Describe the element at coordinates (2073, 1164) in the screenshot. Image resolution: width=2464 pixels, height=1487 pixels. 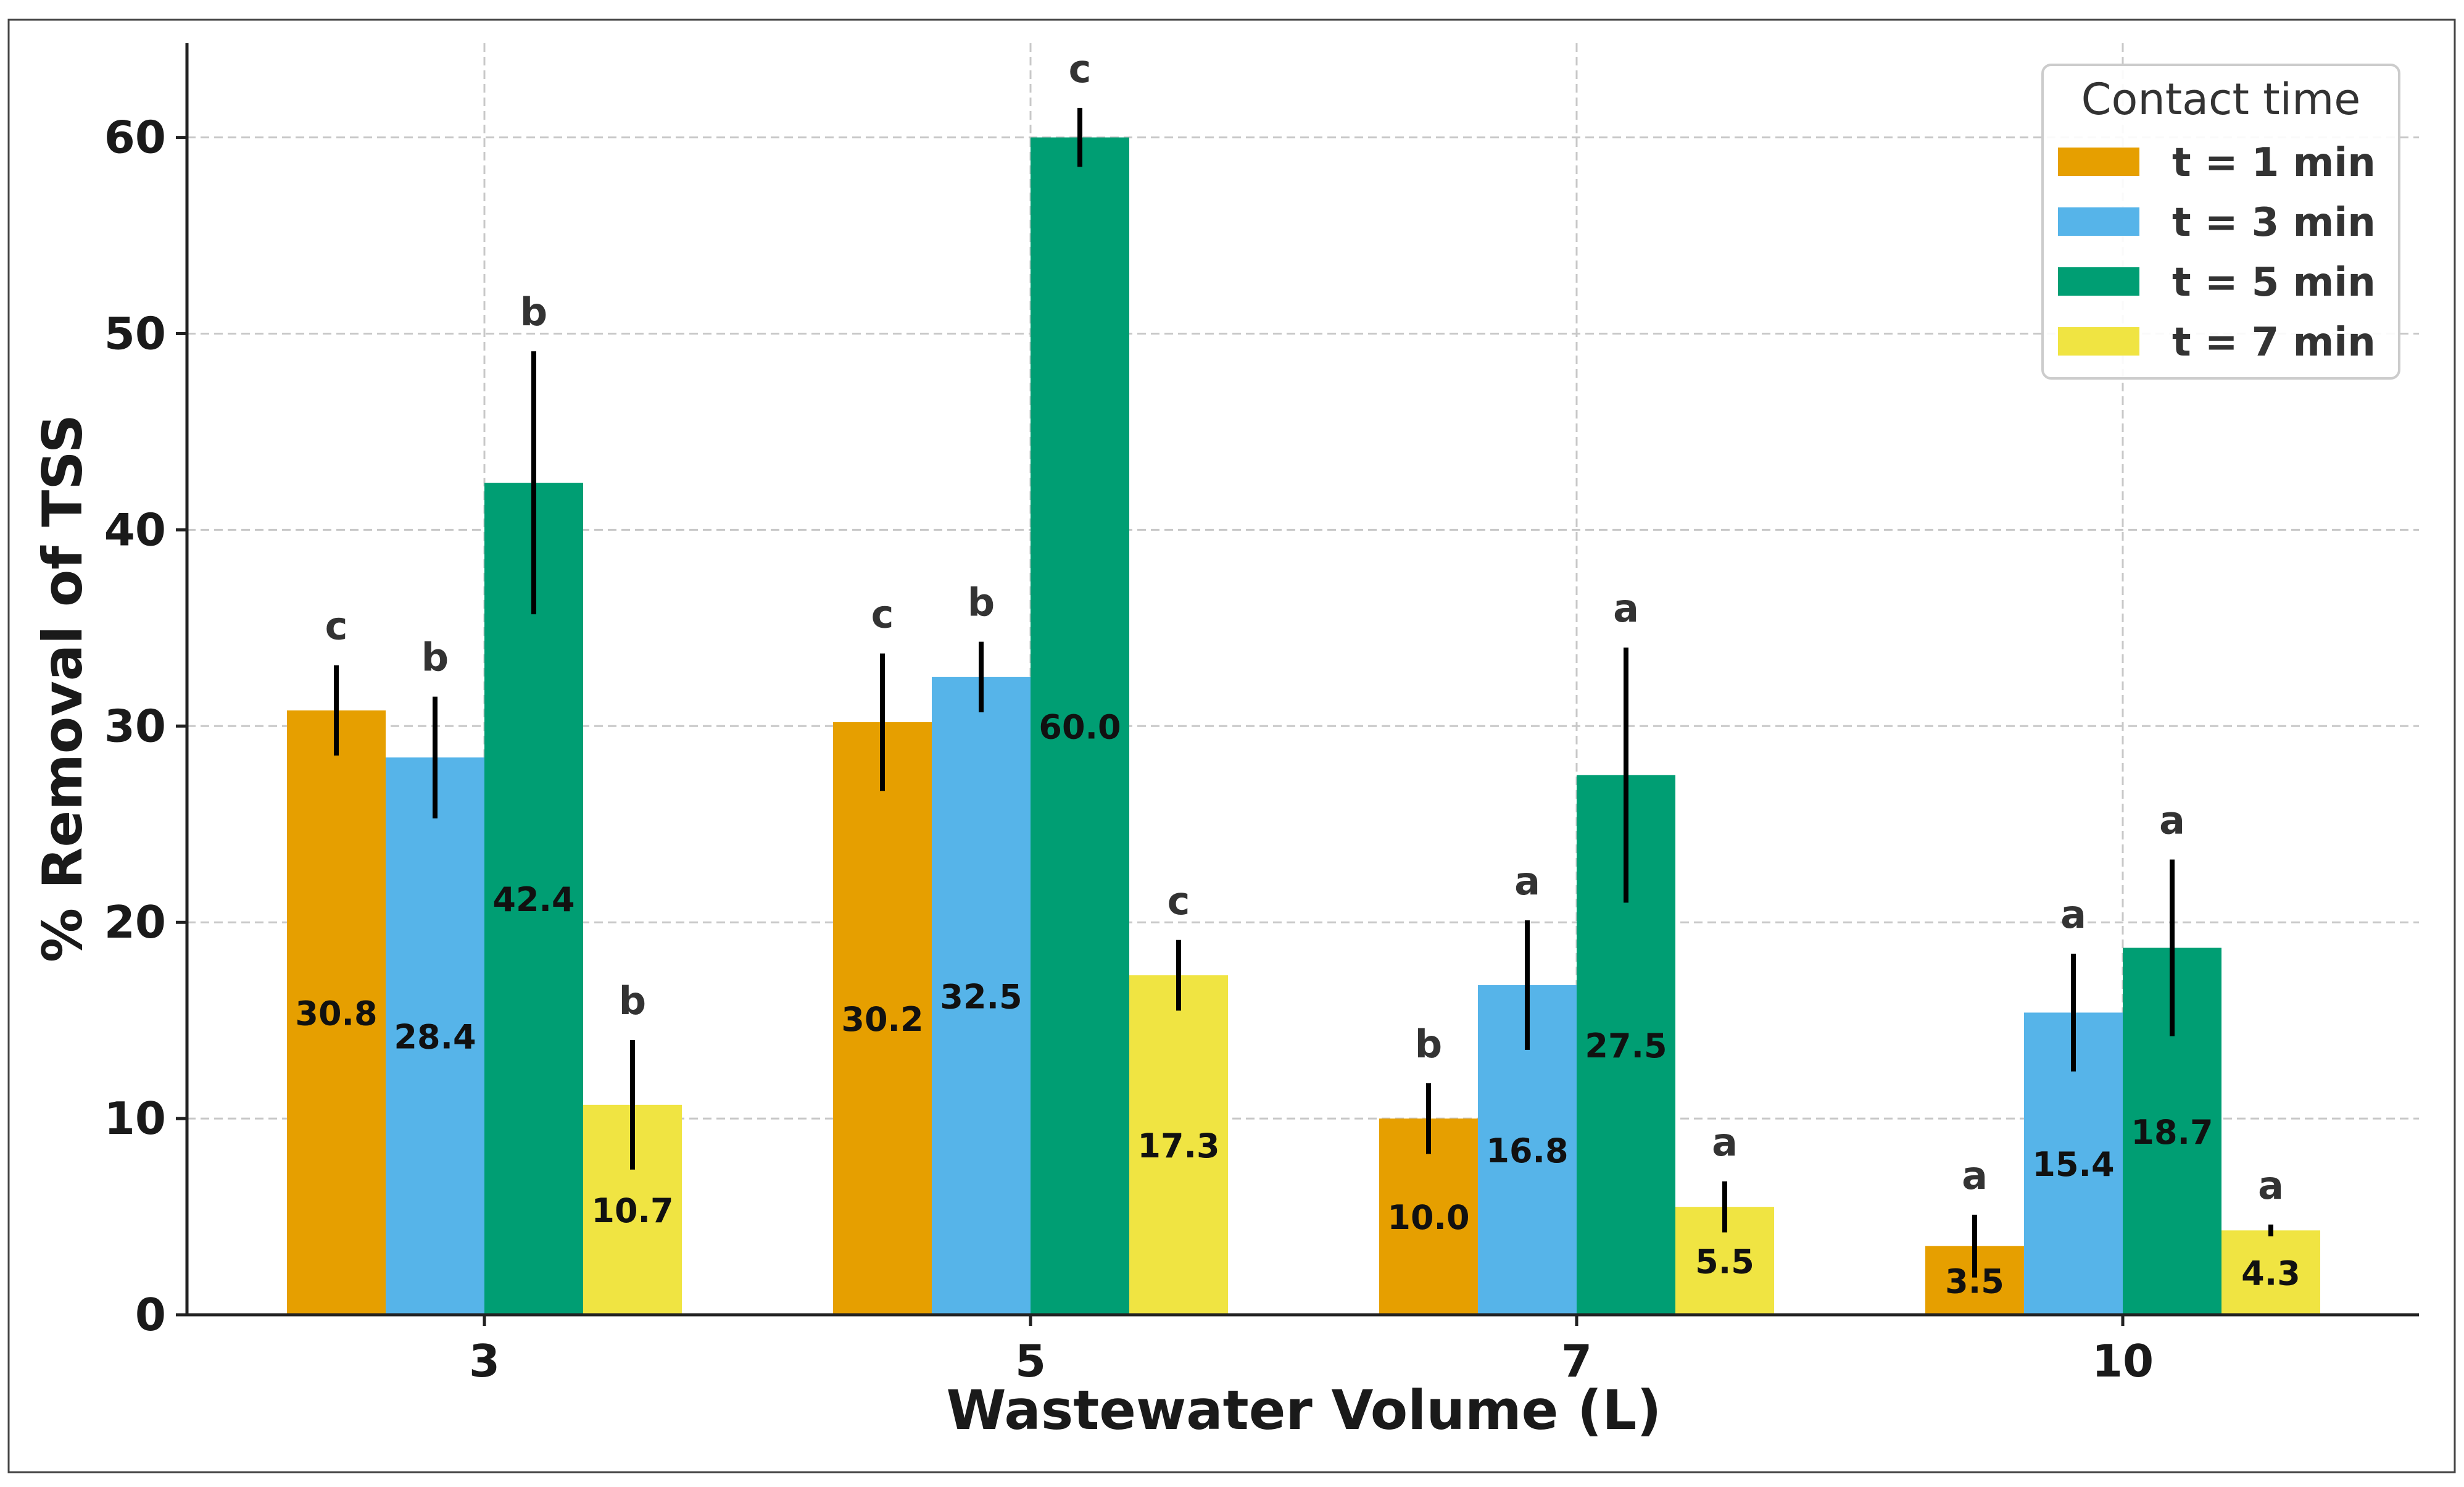
I see `bar-value-label: 15.4` at that location.